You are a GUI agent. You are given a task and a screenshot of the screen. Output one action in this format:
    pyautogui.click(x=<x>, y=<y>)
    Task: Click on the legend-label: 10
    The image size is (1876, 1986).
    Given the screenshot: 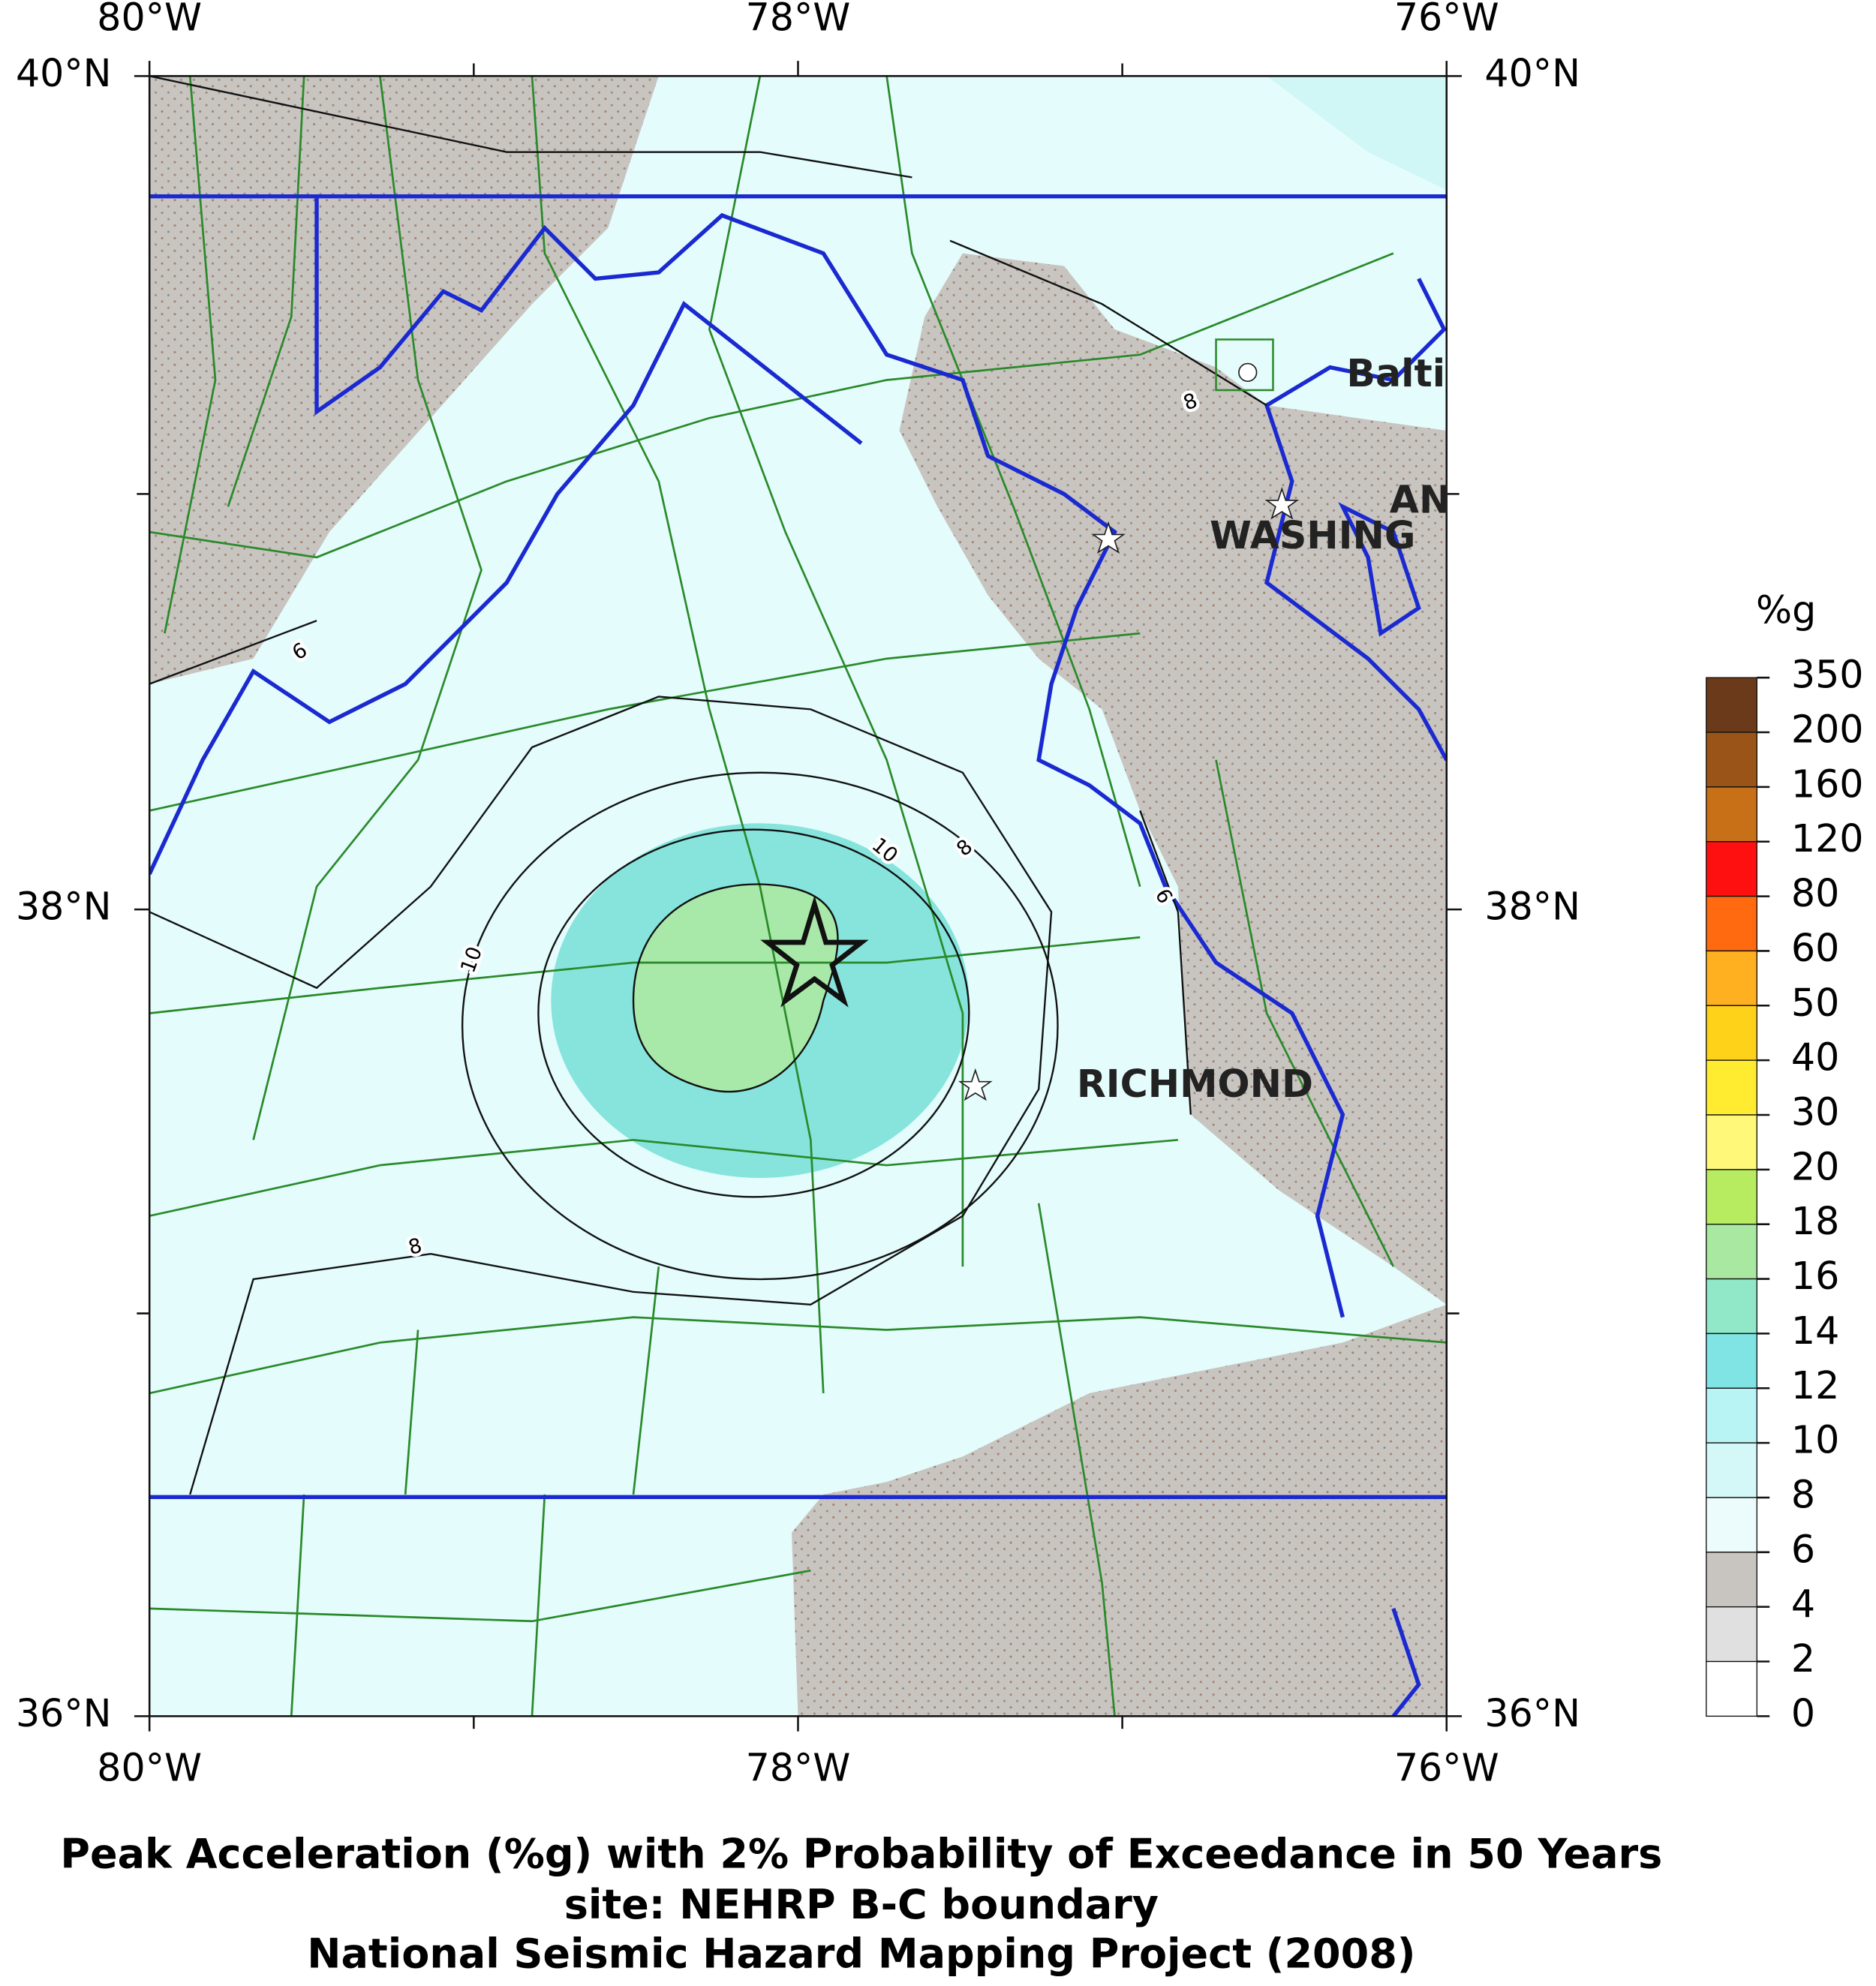 What is the action you would take?
    pyautogui.click(x=1815, y=1440)
    